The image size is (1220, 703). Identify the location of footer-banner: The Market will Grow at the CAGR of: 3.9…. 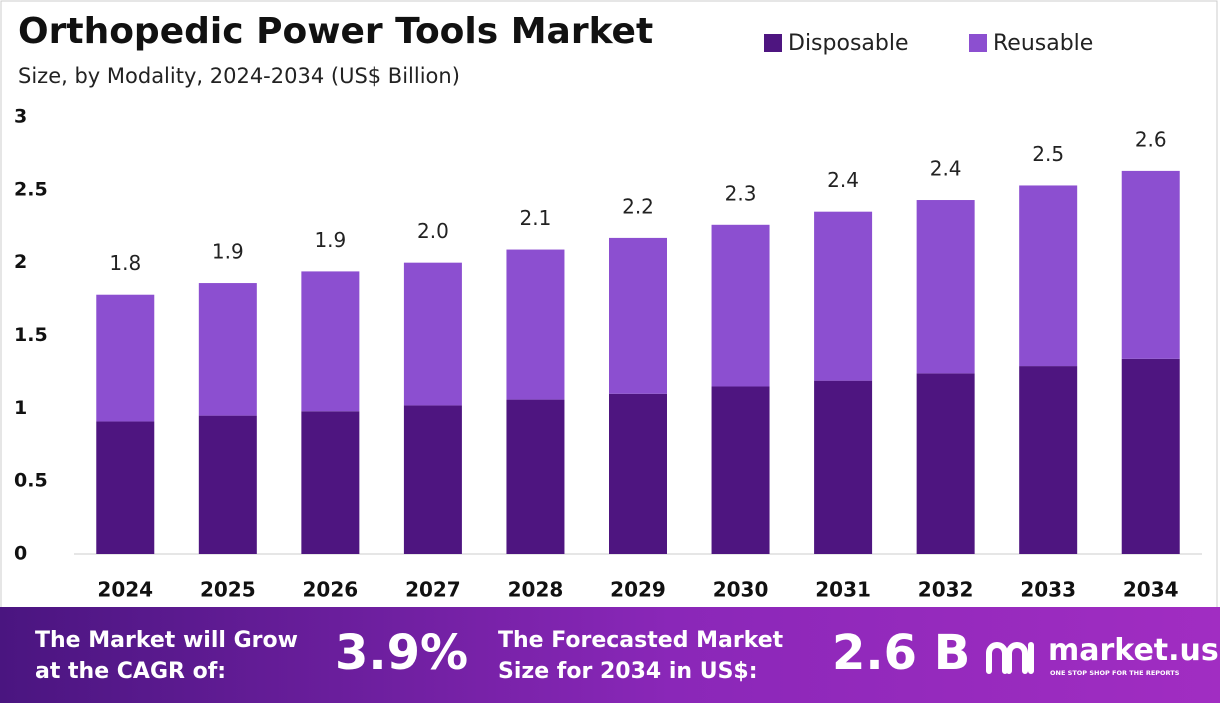
(610, 655).